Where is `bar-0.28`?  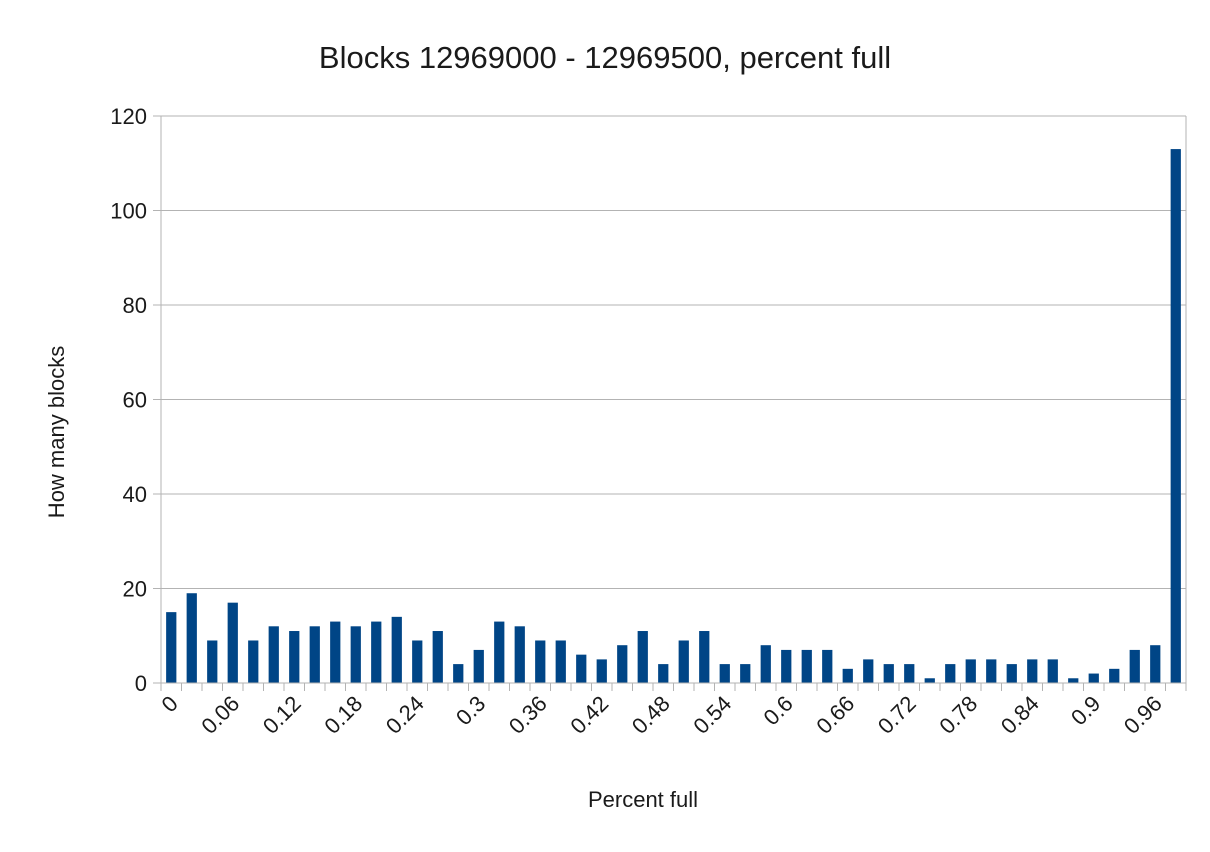
bar-0.28 is located at coordinates (458, 673).